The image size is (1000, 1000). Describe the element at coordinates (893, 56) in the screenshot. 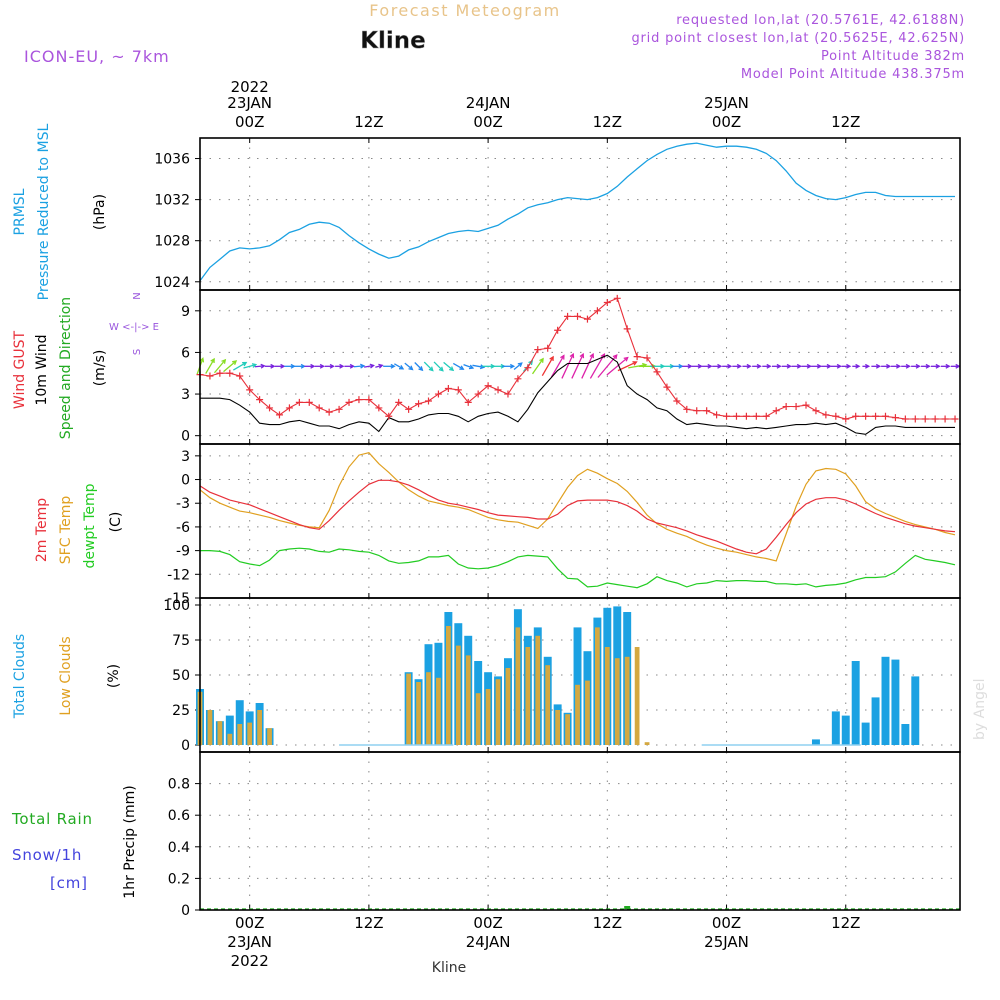

I see `point-altitude: Point Altitude 382m` at that location.